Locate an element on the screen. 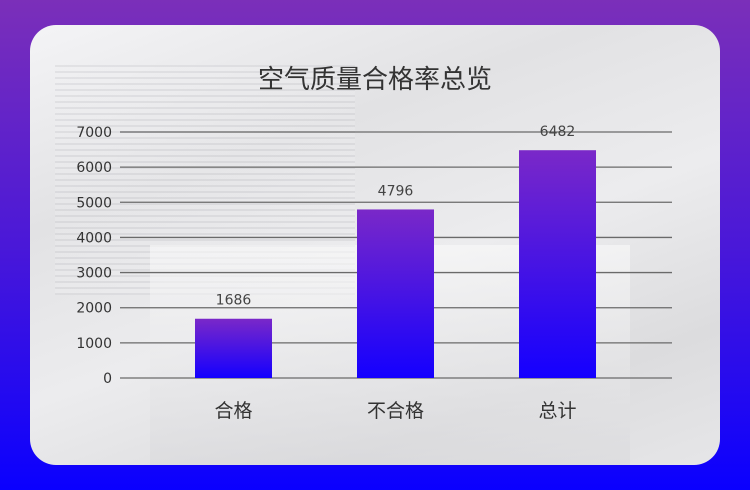  y-tick-label: 6000 is located at coordinates (94, 168).